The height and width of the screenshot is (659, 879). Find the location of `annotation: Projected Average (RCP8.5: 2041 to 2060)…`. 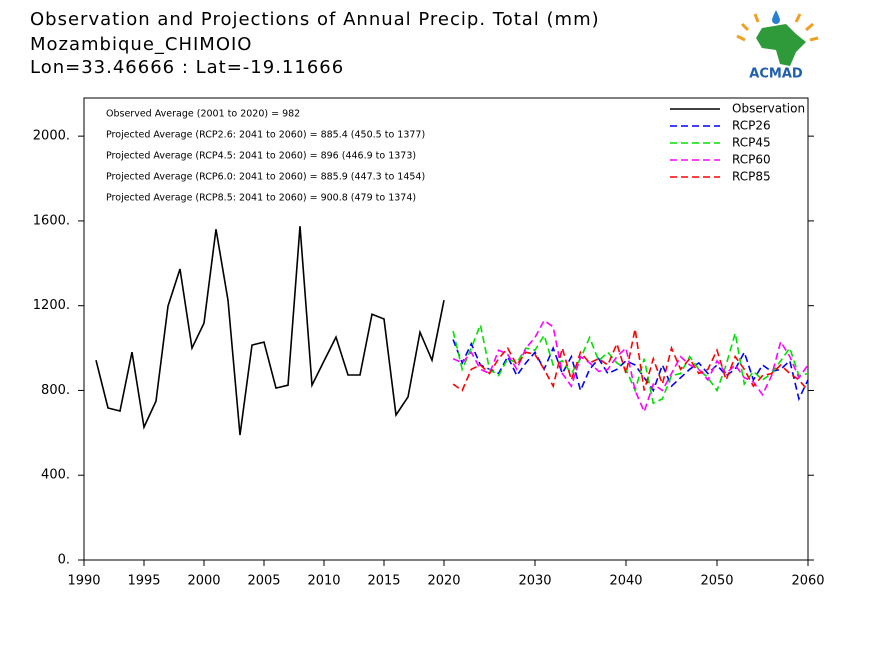

annotation: Projected Average (RCP8.5: 2041 to 2060)… is located at coordinates (261, 198).